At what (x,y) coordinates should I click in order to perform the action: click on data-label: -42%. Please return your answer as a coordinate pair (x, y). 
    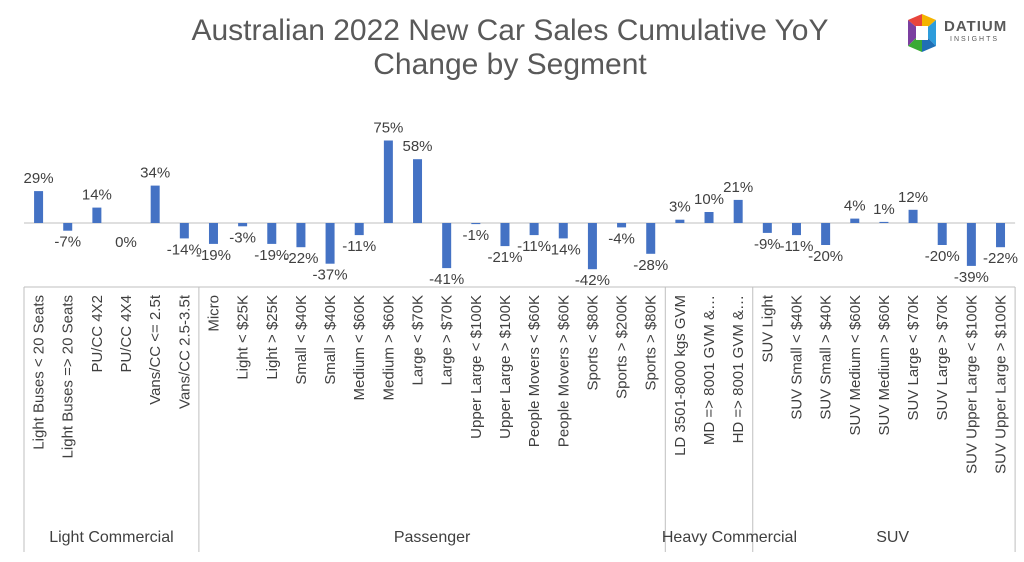
    Looking at the image, I should click on (592, 280).